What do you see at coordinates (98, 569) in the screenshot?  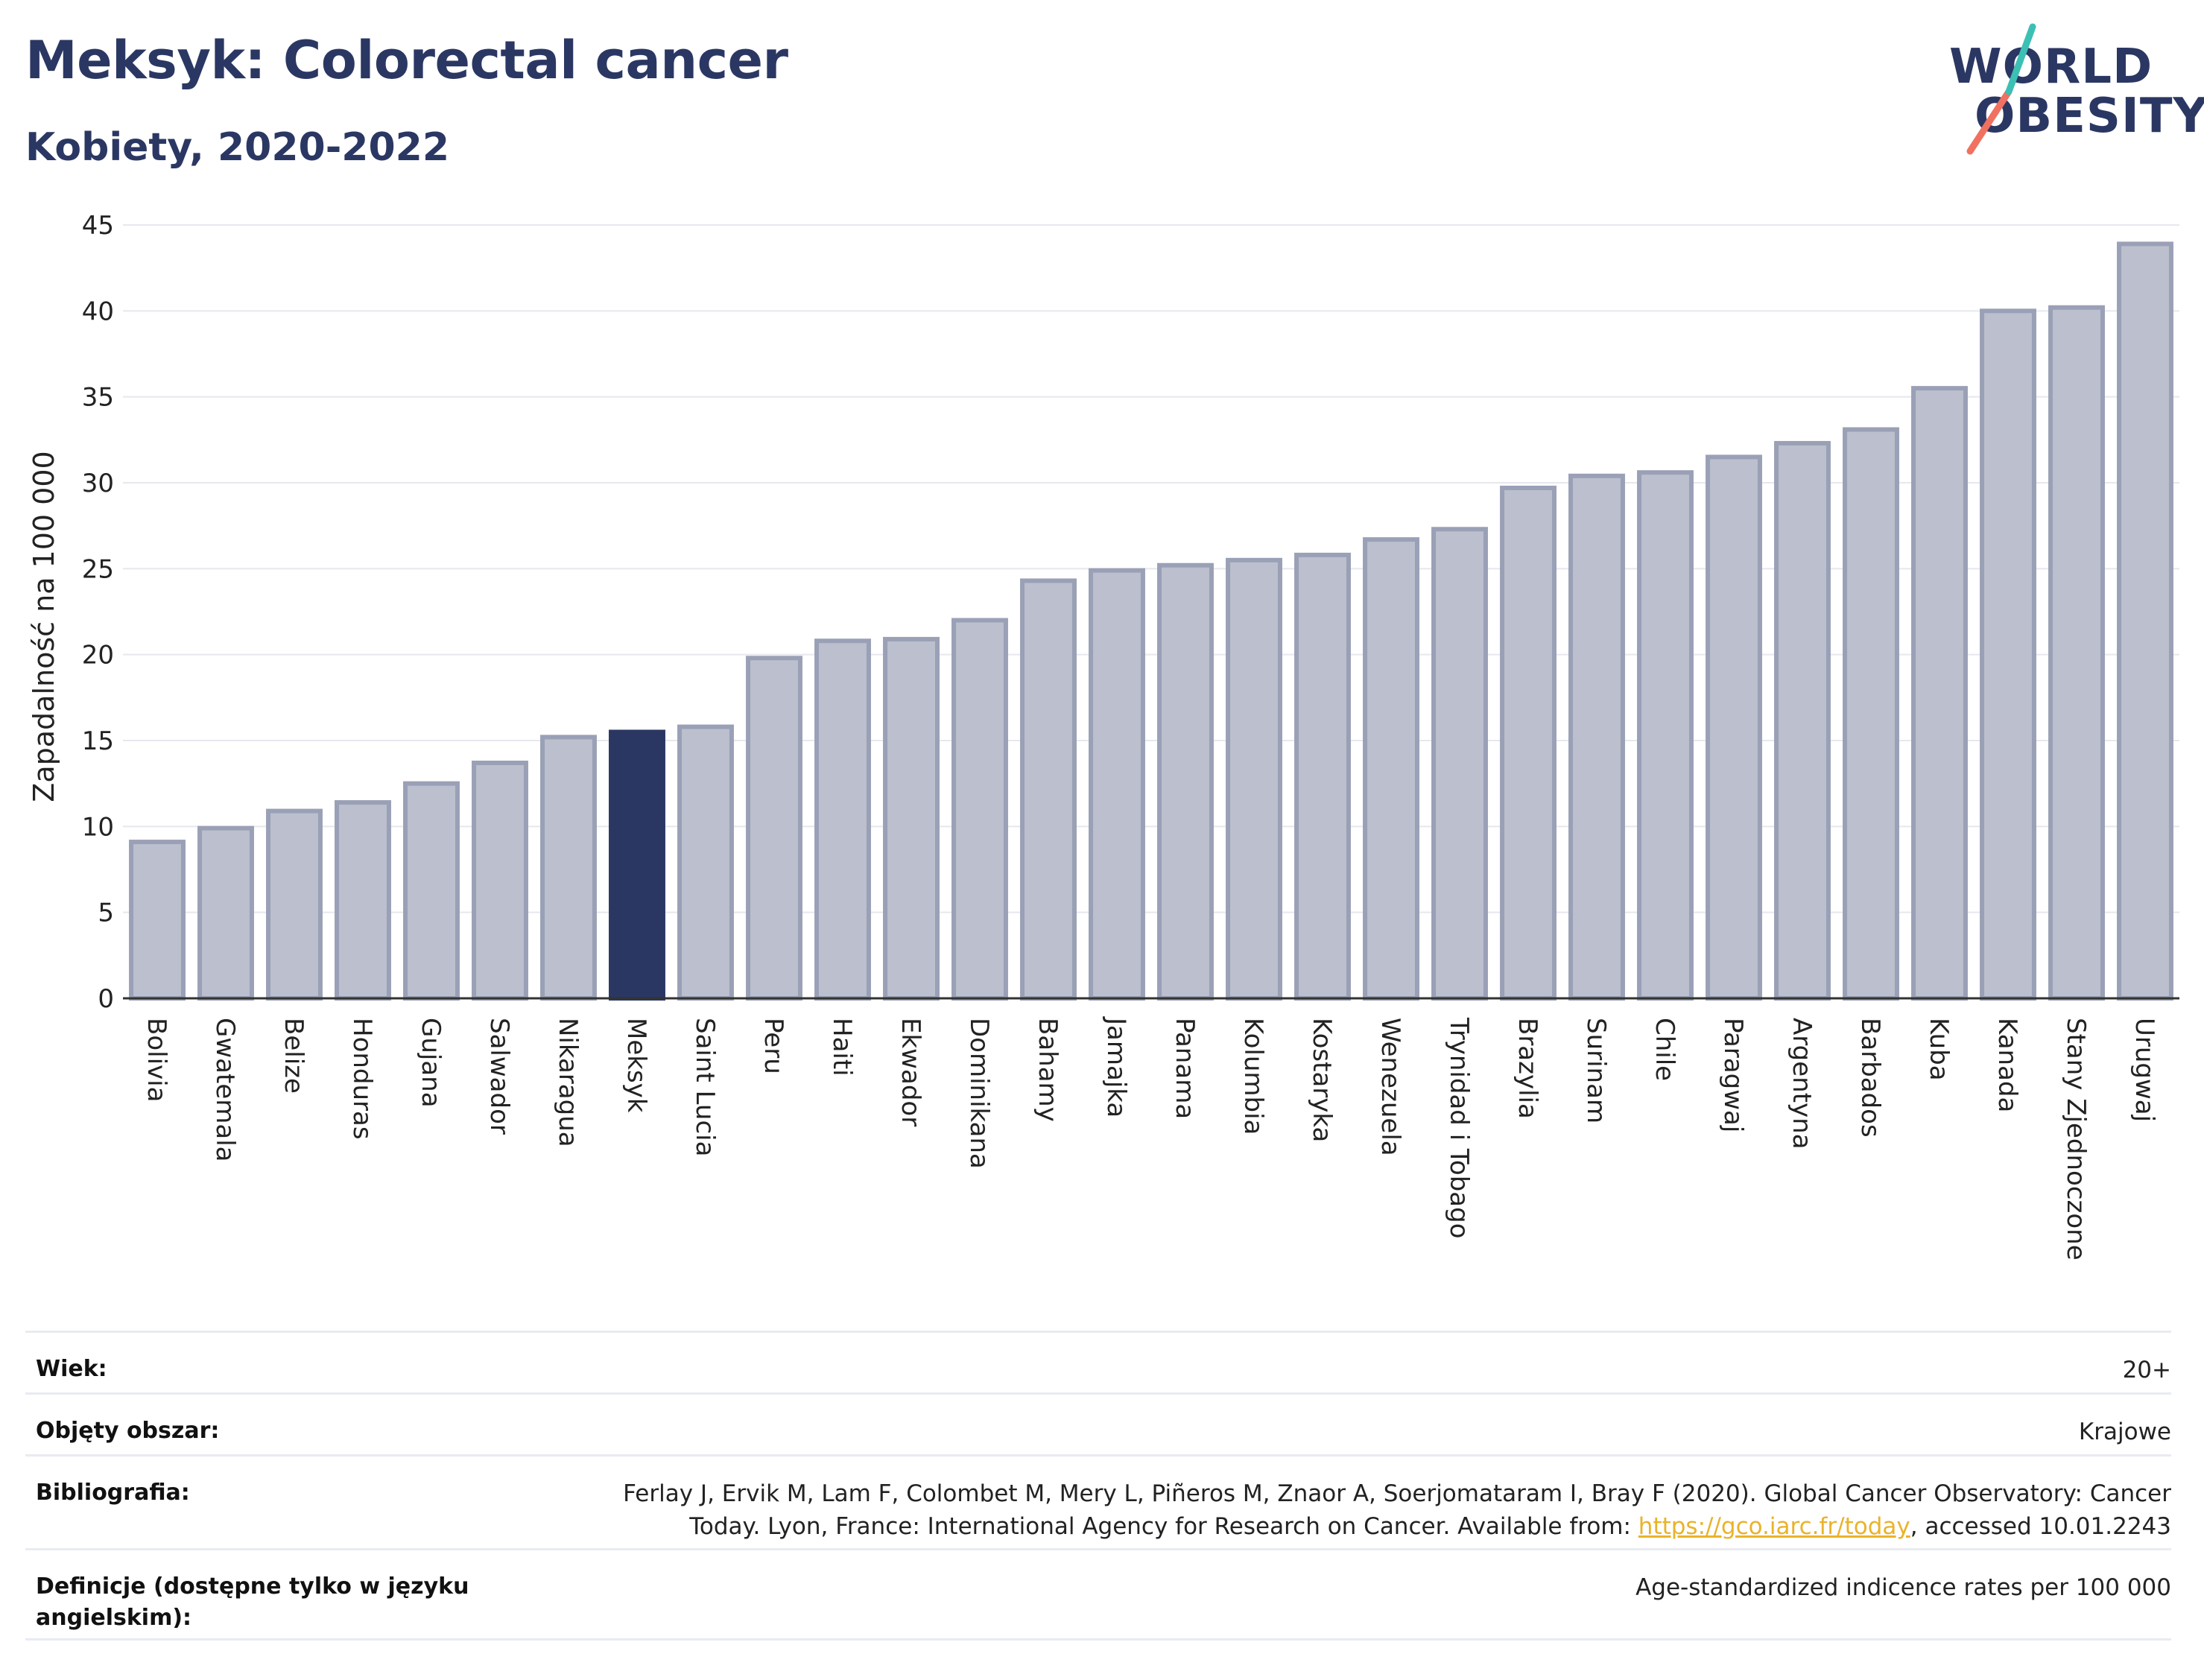 I see `y-tick-label: 25` at bounding box center [98, 569].